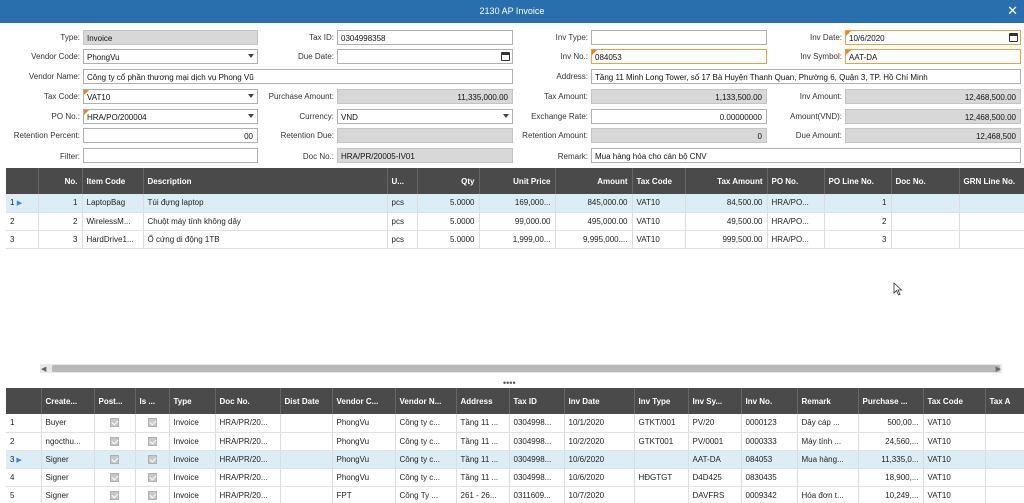 This screenshot has height=503, width=1024. I want to click on col-header-tax-id: Tax ID, so click(537, 401).